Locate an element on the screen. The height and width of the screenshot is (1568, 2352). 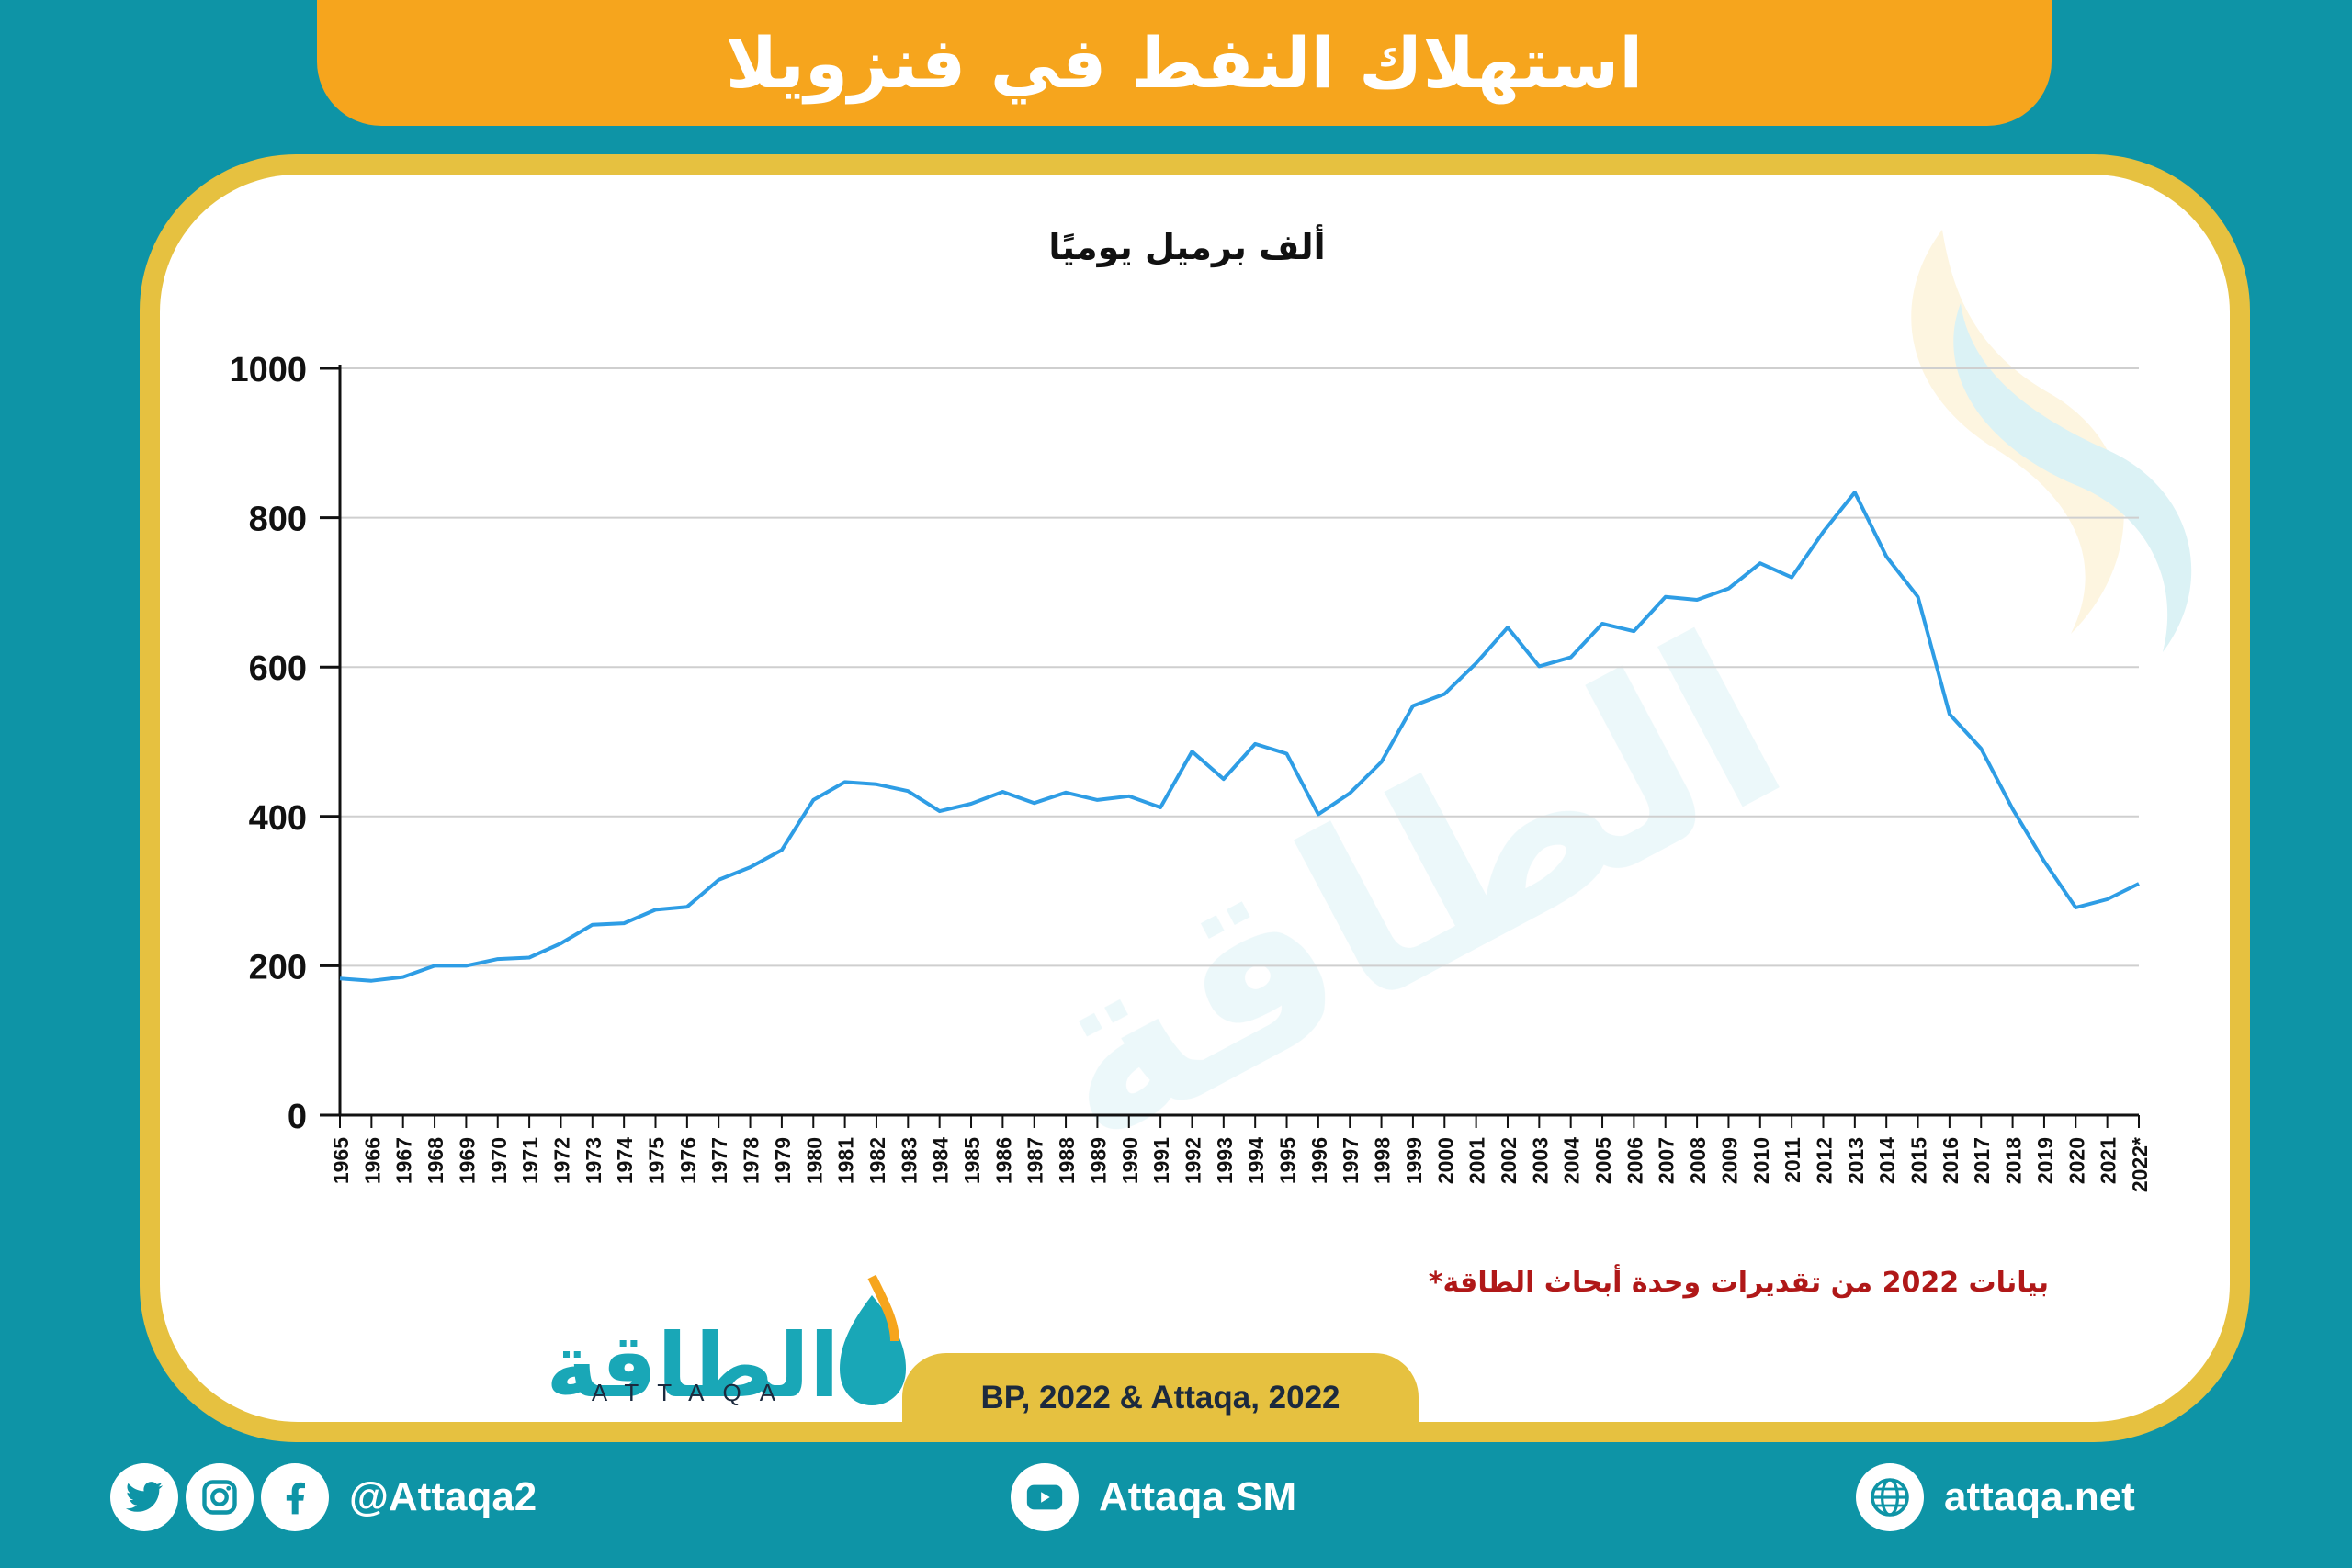
youtube-link: Attaqa SM is located at coordinates (1153, 1497).